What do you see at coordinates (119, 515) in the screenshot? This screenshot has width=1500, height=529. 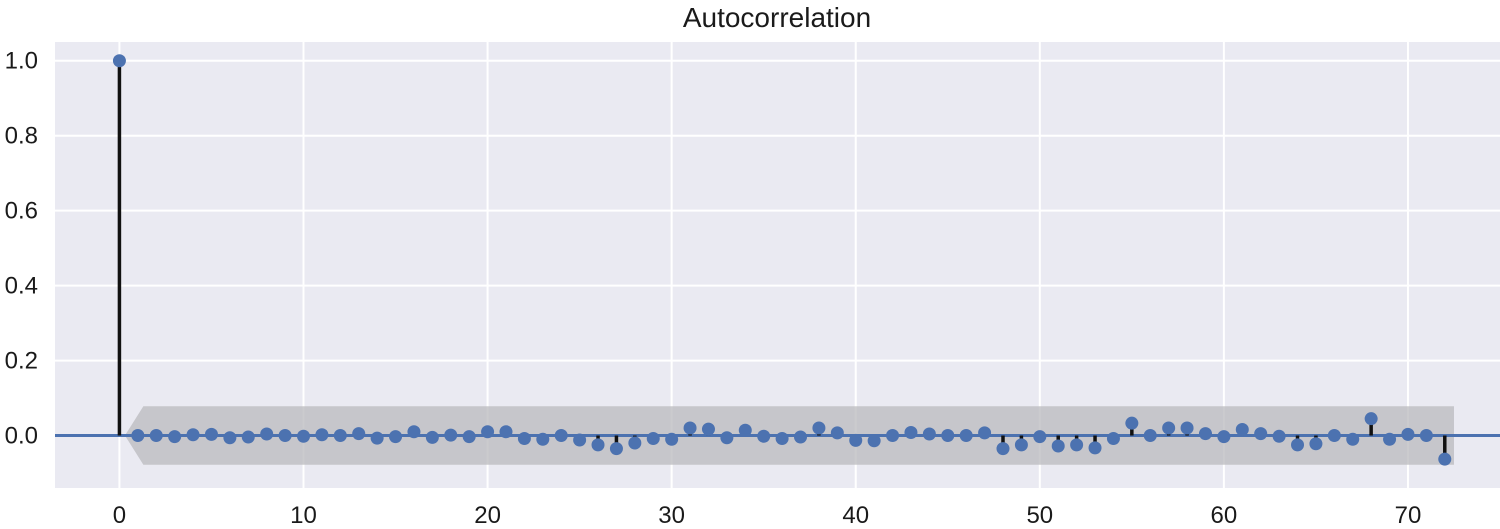 I see `x-tick-label: 0` at bounding box center [119, 515].